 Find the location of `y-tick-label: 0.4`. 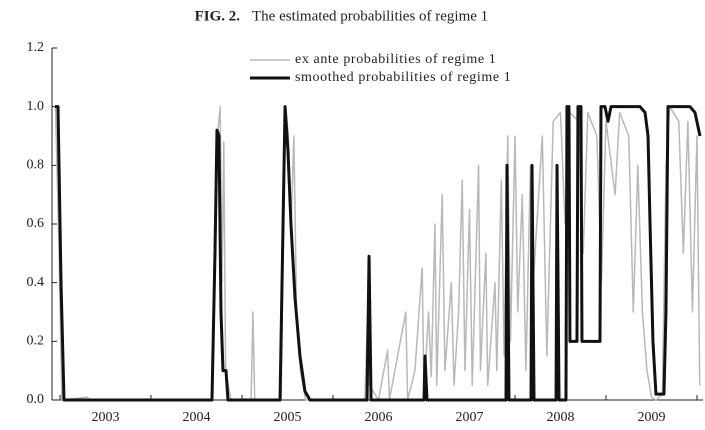

y-tick-label: 0.4 is located at coordinates (36, 282).